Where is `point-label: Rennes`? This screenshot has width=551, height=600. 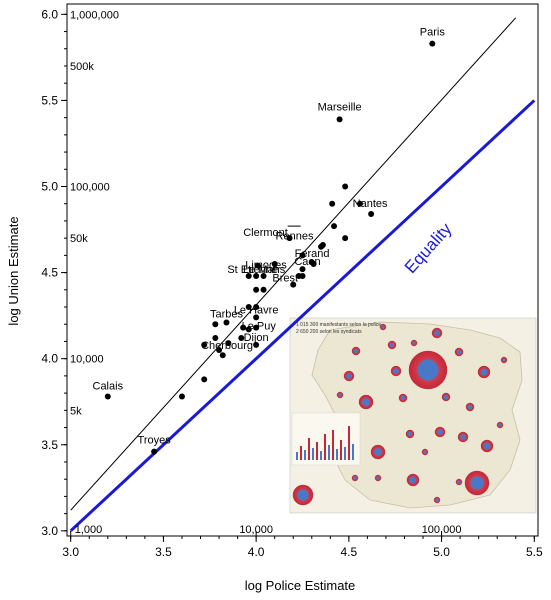
point-label: Rennes is located at coordinates (295, 236).